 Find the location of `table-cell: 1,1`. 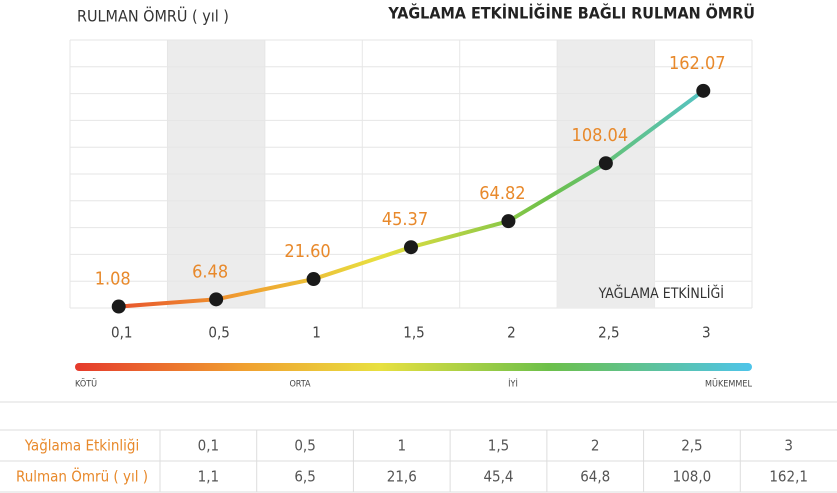

table-cell: 1,1 is located at coordinates (208, 477).